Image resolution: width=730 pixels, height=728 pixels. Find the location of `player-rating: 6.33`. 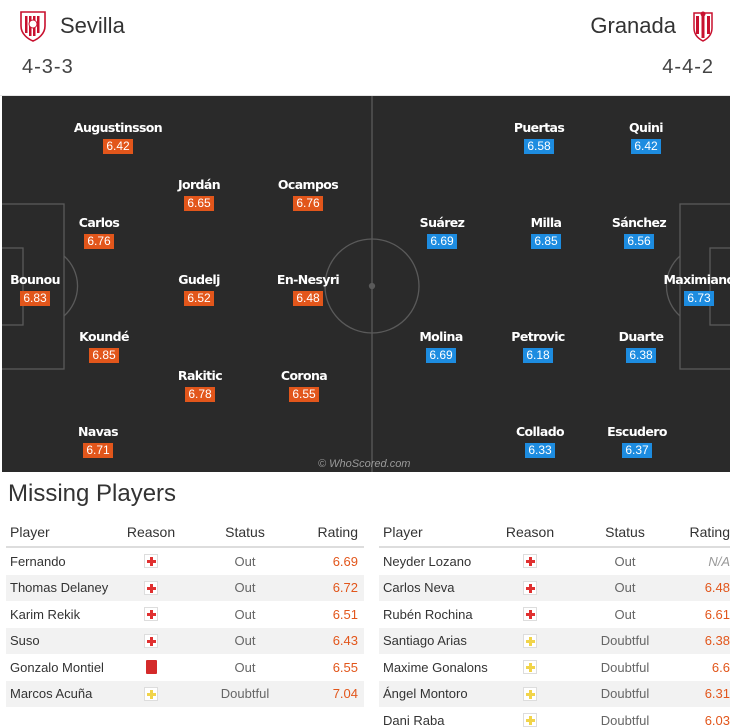

player-rating: 6.33 is located at coordinates (540, 450).